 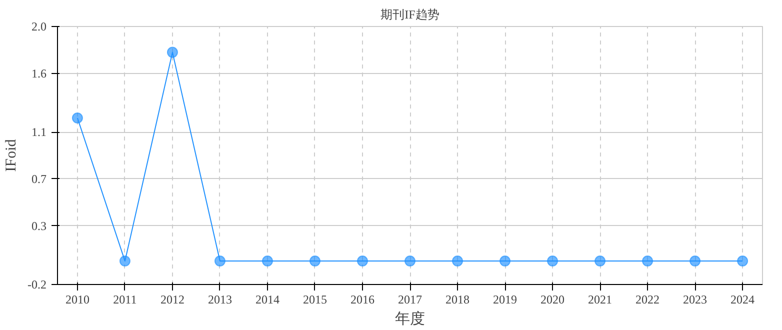 What do you see at coordinates (125, 299) in the screenshot?
I see `x-tick-label: 2011` at bounding box center [125, 299].